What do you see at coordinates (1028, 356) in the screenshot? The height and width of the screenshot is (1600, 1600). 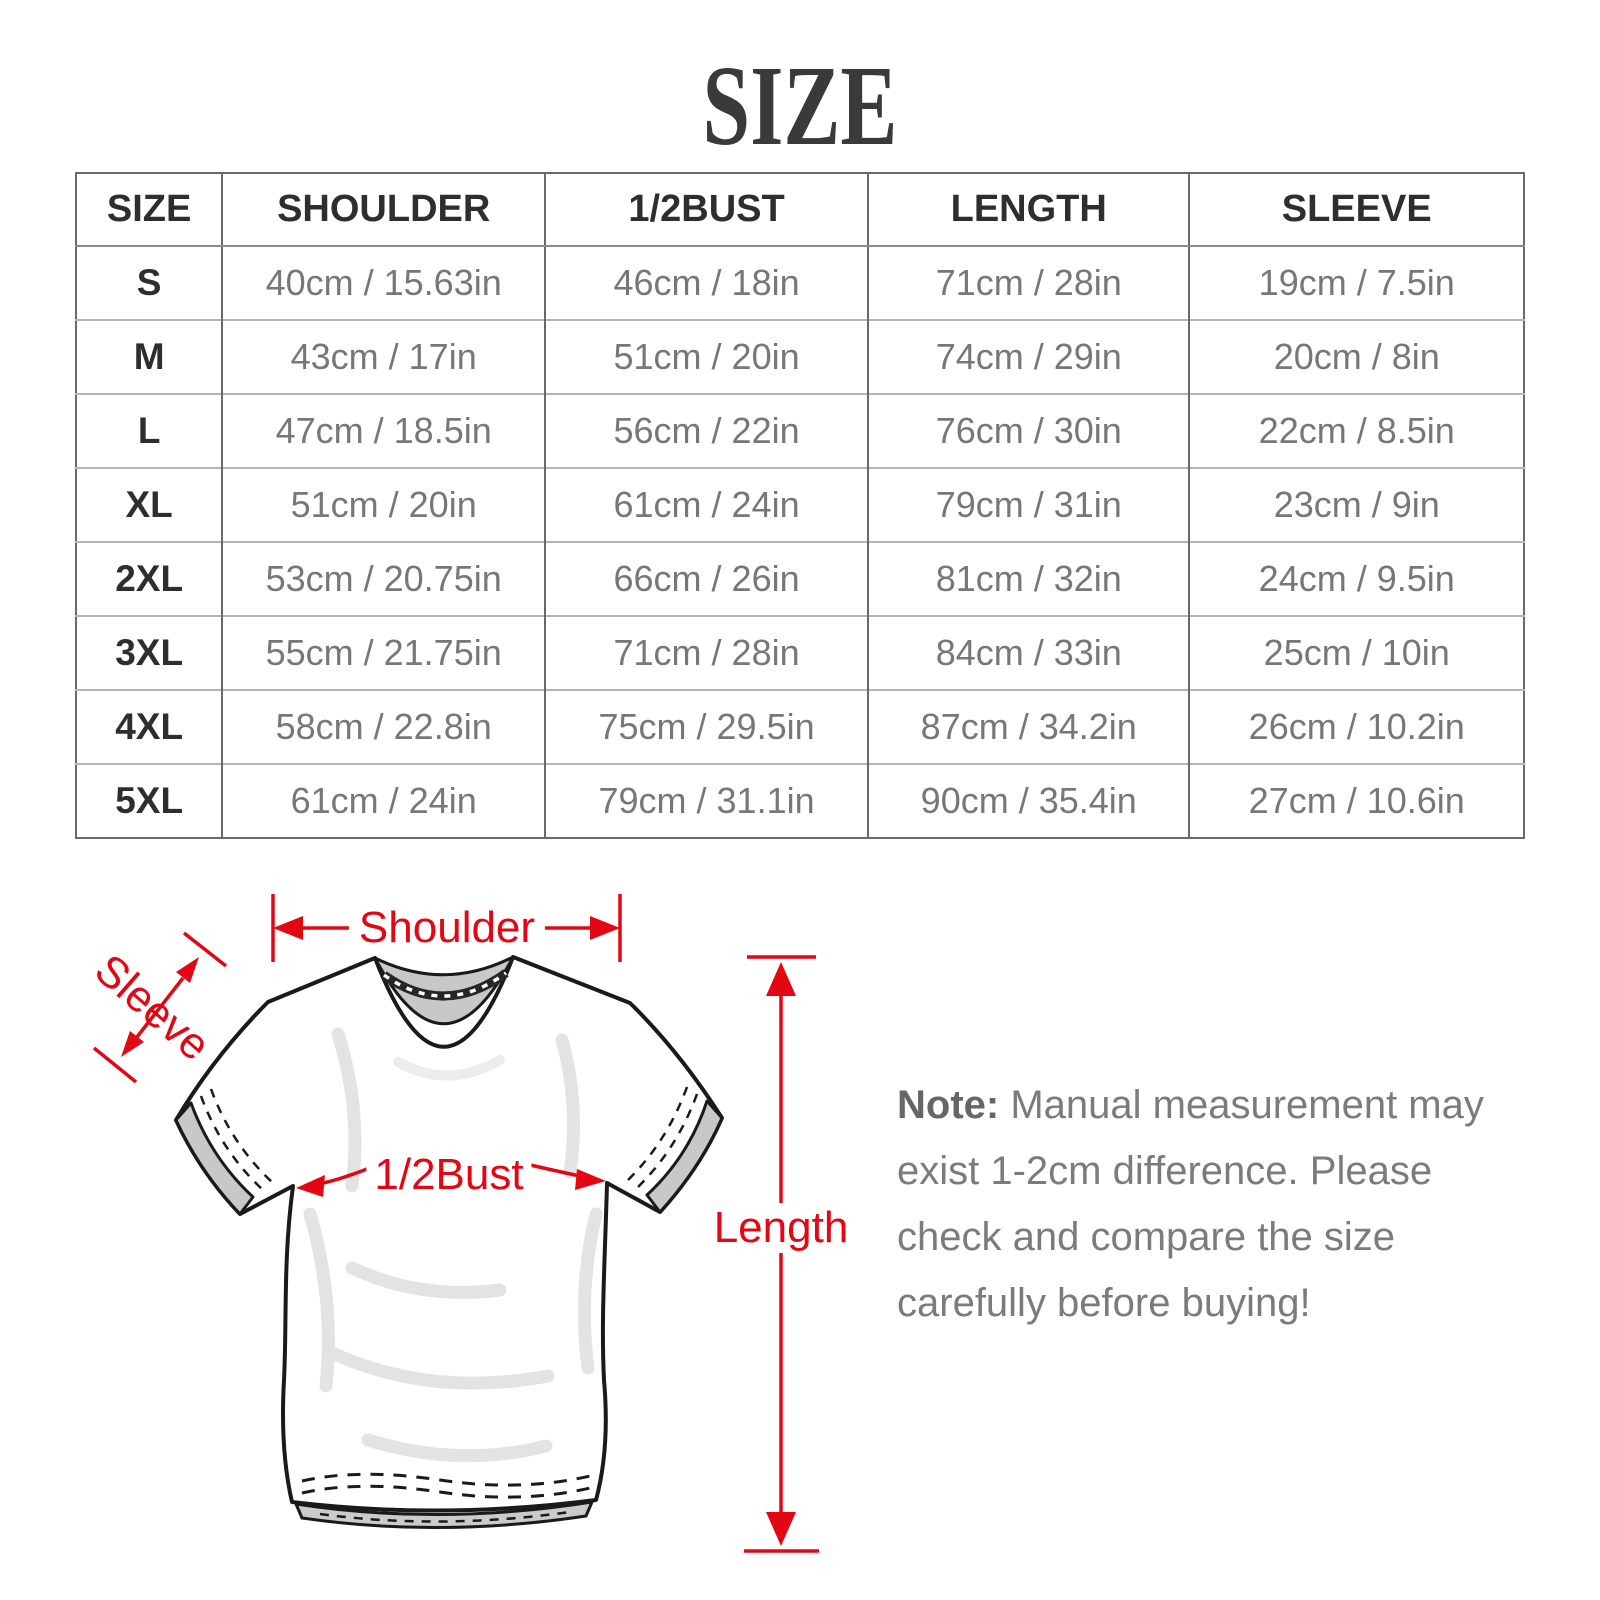 I see `table-cell: 74cm / 29in` at bounding box center [1028, 356].